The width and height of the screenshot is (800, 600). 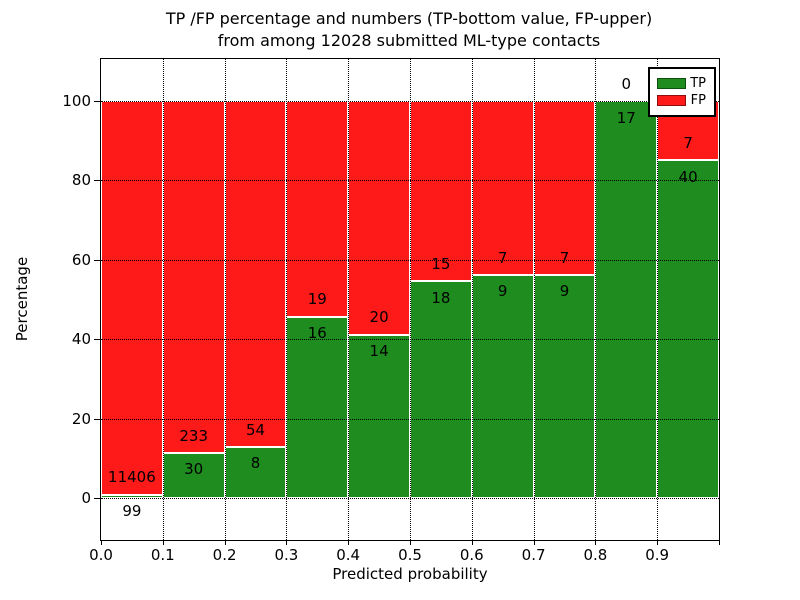 What do you see at coordinates (471, 555) in the screenshot?
I see `x-tick-label: 0.6` at bounding box center [471, 555].